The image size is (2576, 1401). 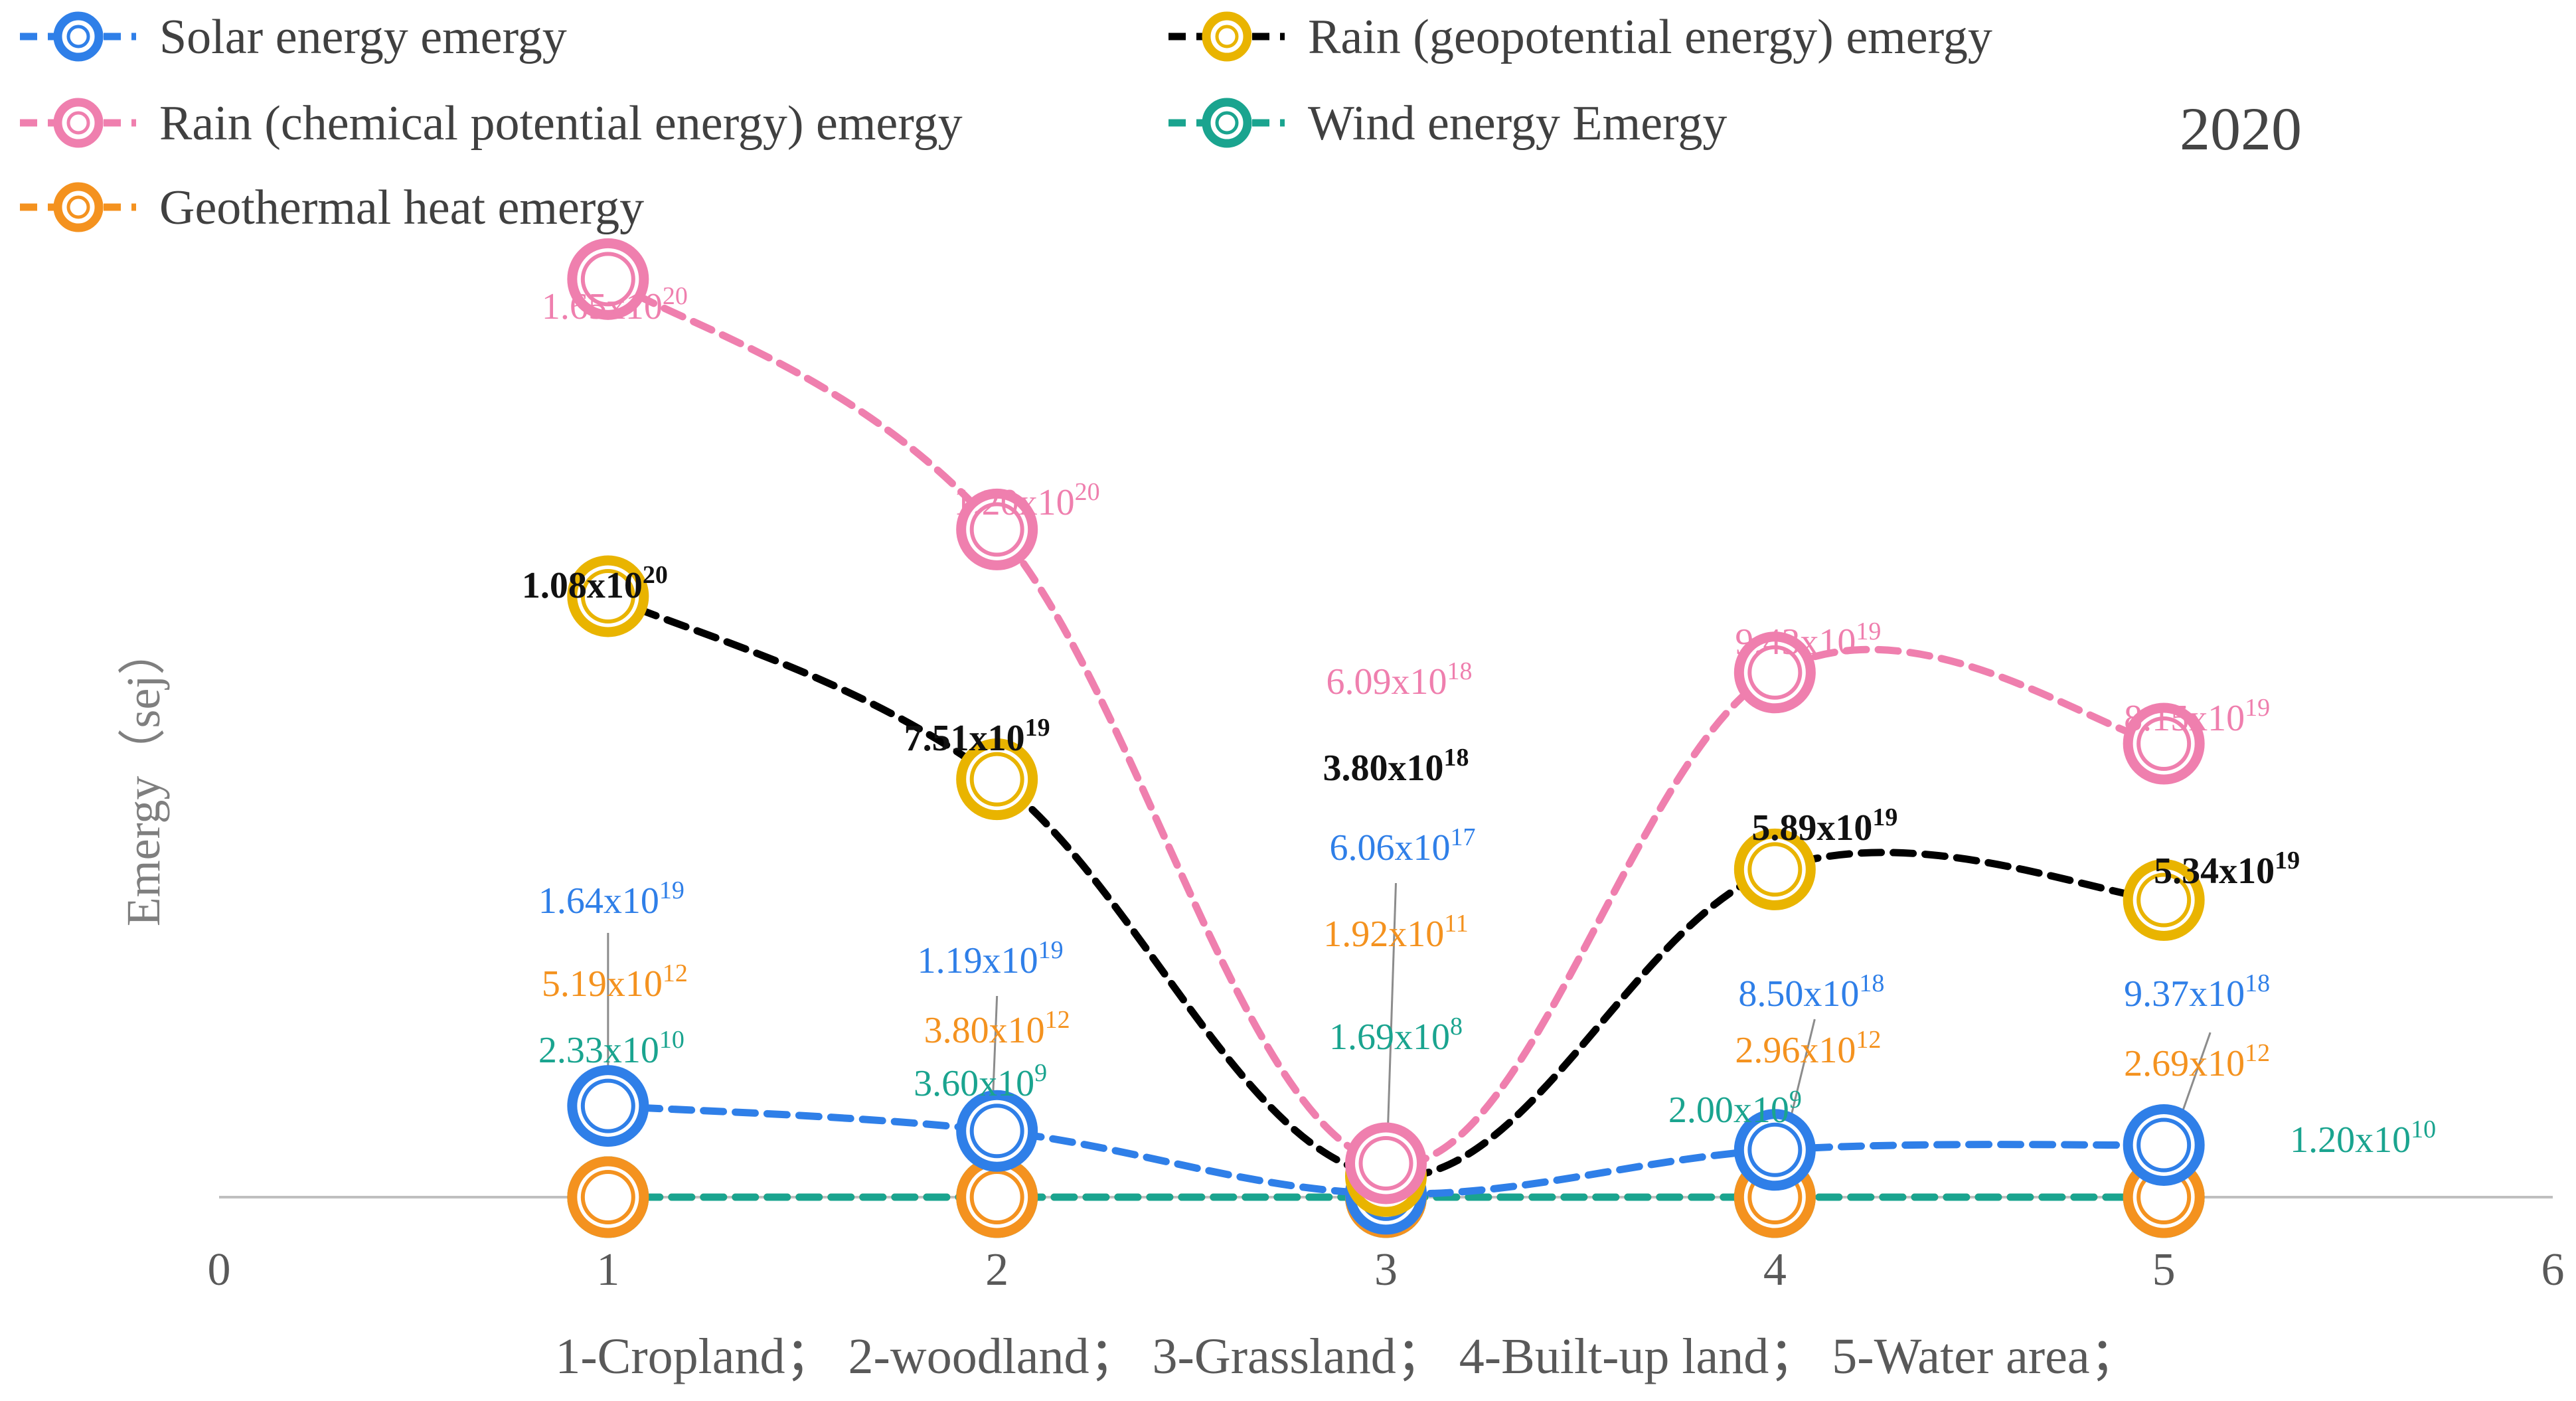 What do you see at coordinates (615, 982) in the screenshot?
I see `geothermal-data-label: 5.19x10¹²` at bounding box center [615, 982].